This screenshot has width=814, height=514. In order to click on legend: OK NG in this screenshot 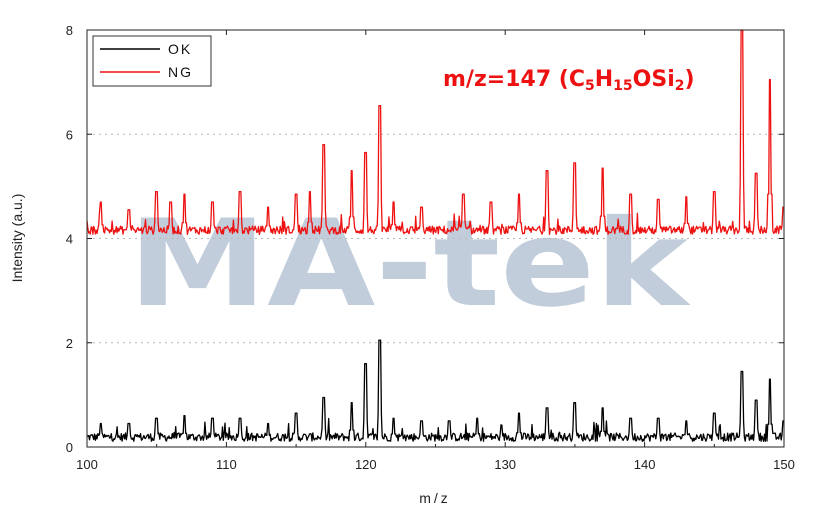, I will do `click(152, 61)`.